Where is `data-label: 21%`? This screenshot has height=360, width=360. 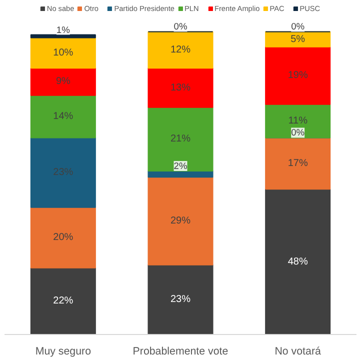
data-label: 21% is located at coordinates (180, 139).